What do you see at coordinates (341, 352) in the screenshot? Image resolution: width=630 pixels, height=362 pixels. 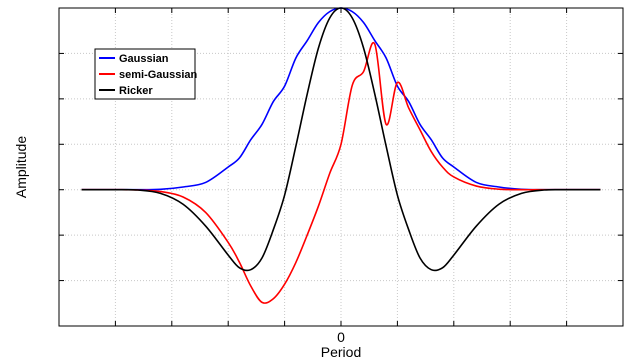 I see `x-axis-label: Period` at bounding box center [341, 352].